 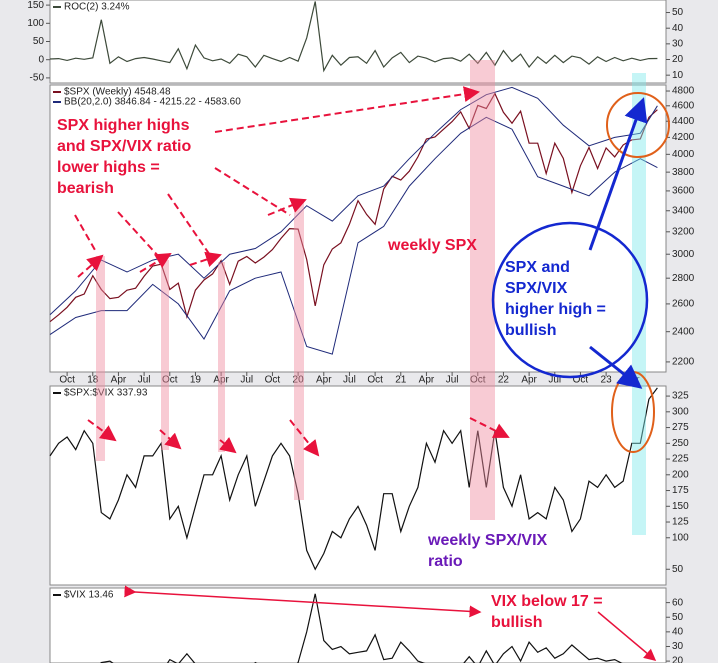 What do you see at coordinates (680, 522) in the screenshot?
I see `y2-tick-label: 125` at bounding box center [680, 522].